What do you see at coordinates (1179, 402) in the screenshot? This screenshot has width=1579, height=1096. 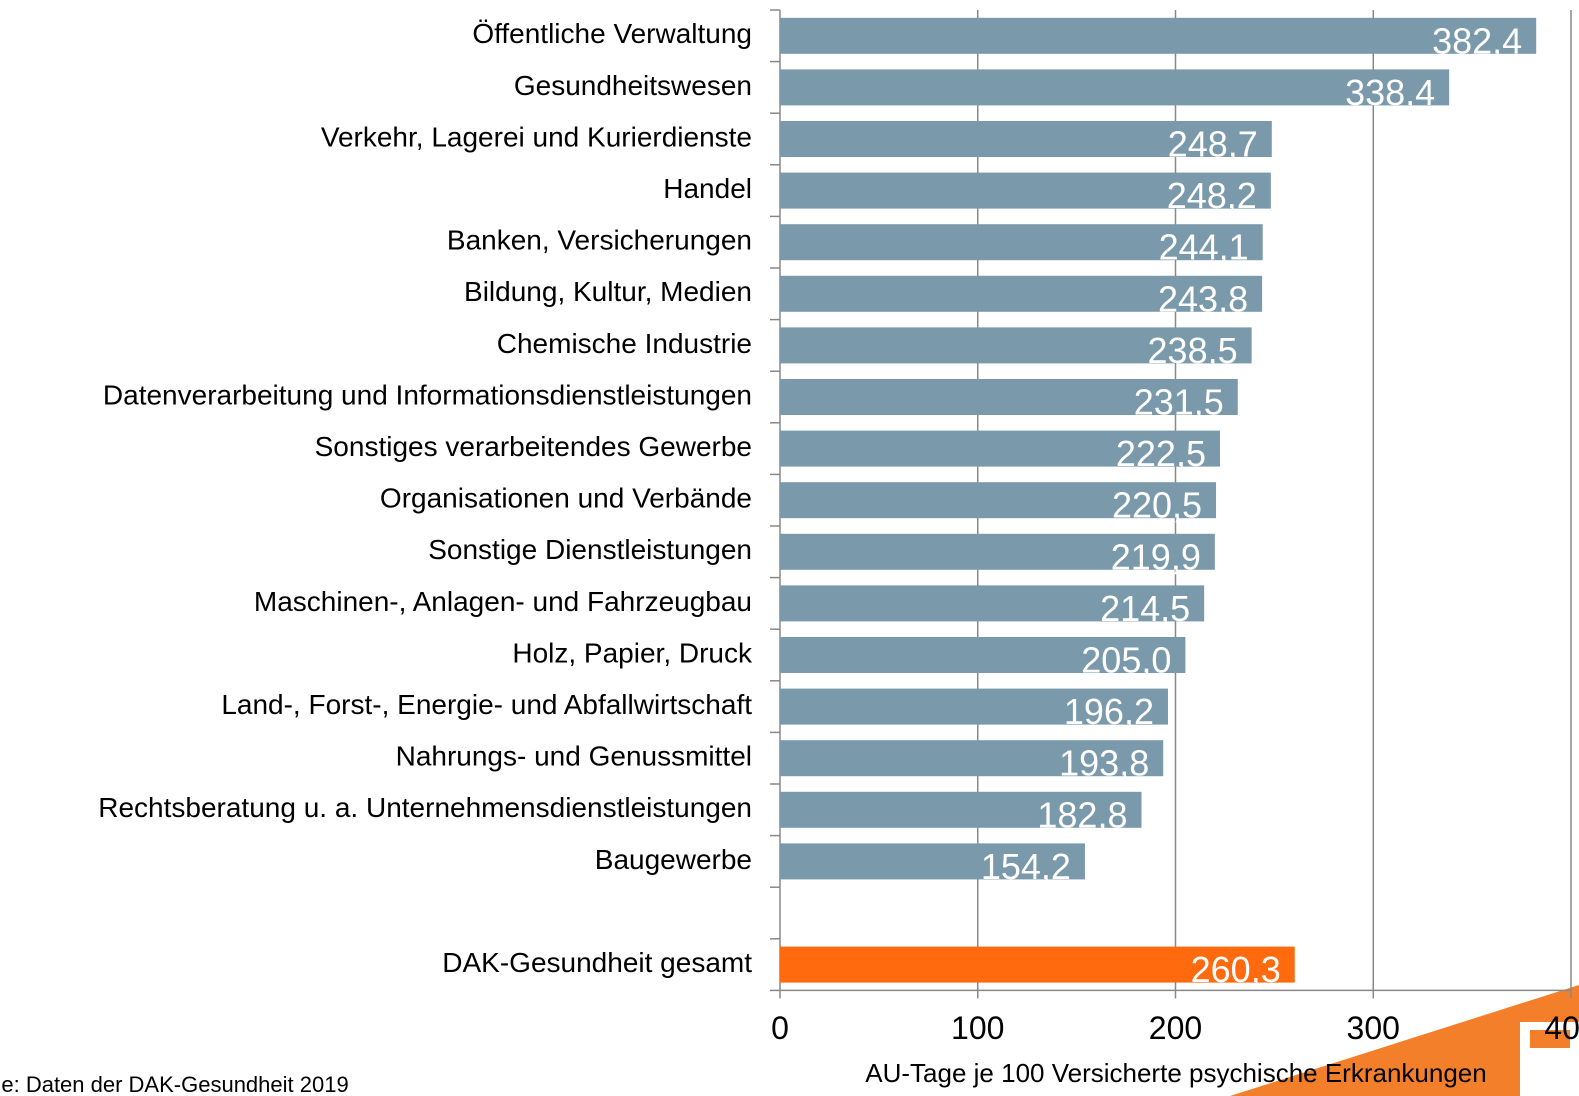 I see `value-label: 231,5` at bounding box center [1179, 402].